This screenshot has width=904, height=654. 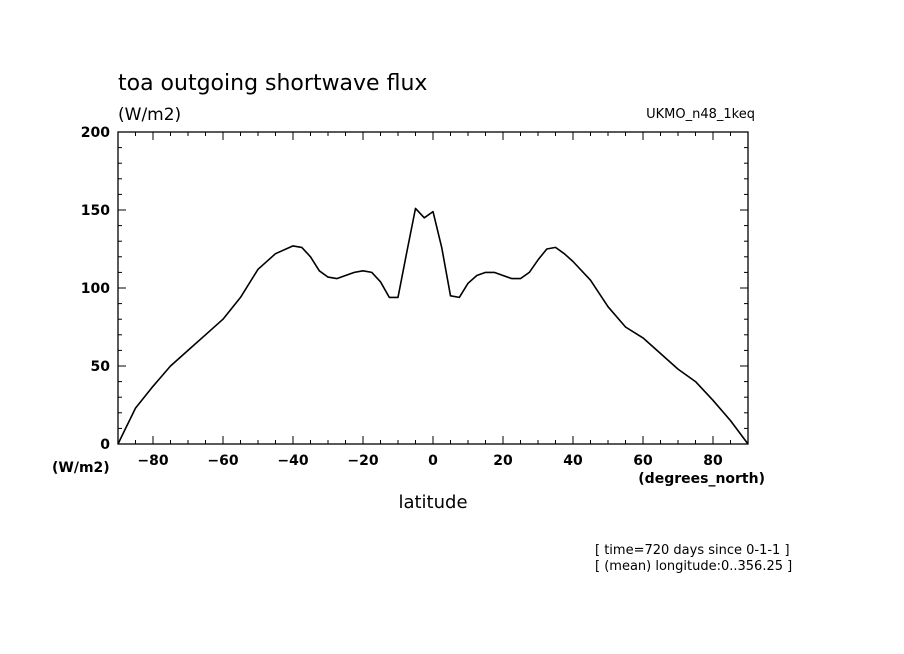 What do you see at coordinates (81, 468) in the screenshot?
I see `y-axis-unit: (W/m2)` at bounding box center [81, 468].